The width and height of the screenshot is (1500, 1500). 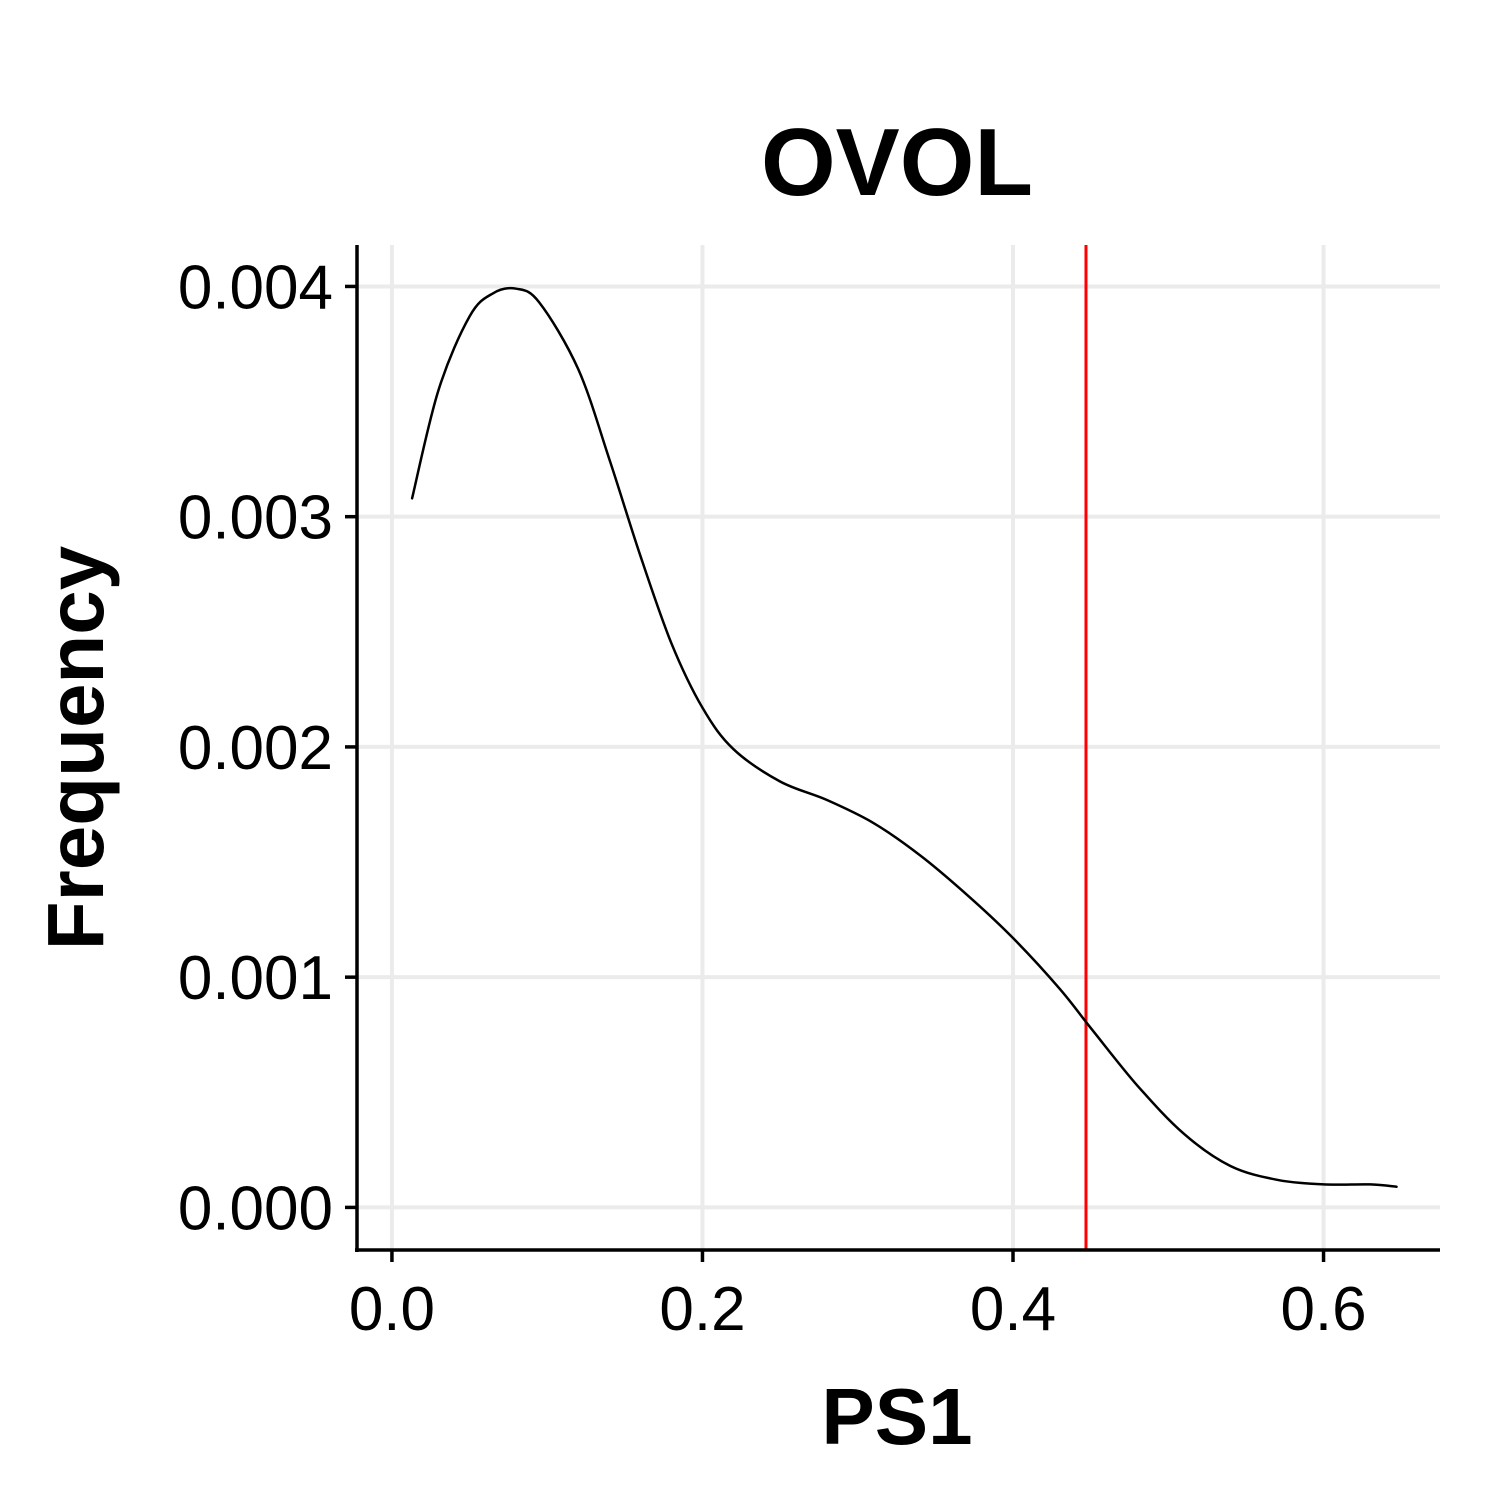 What do you see at coordinates (255, 978) in the screenshot?
I see `y-tick-label: 0.001` at bounding box center [255, 978].